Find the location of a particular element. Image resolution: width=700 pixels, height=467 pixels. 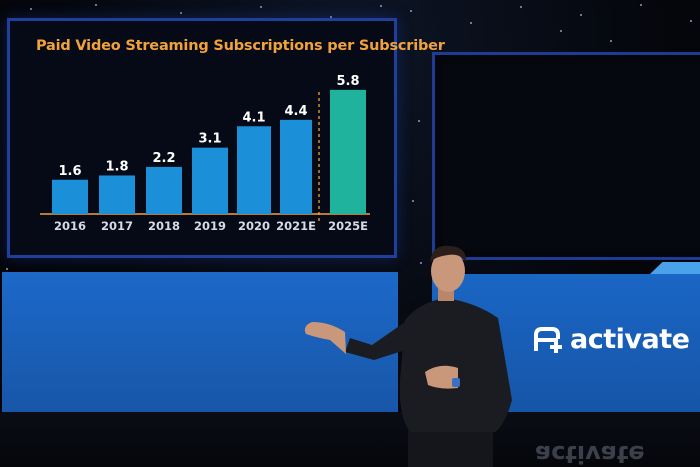

data-label-2017: 1.8 is located at coordinates (116, 166).